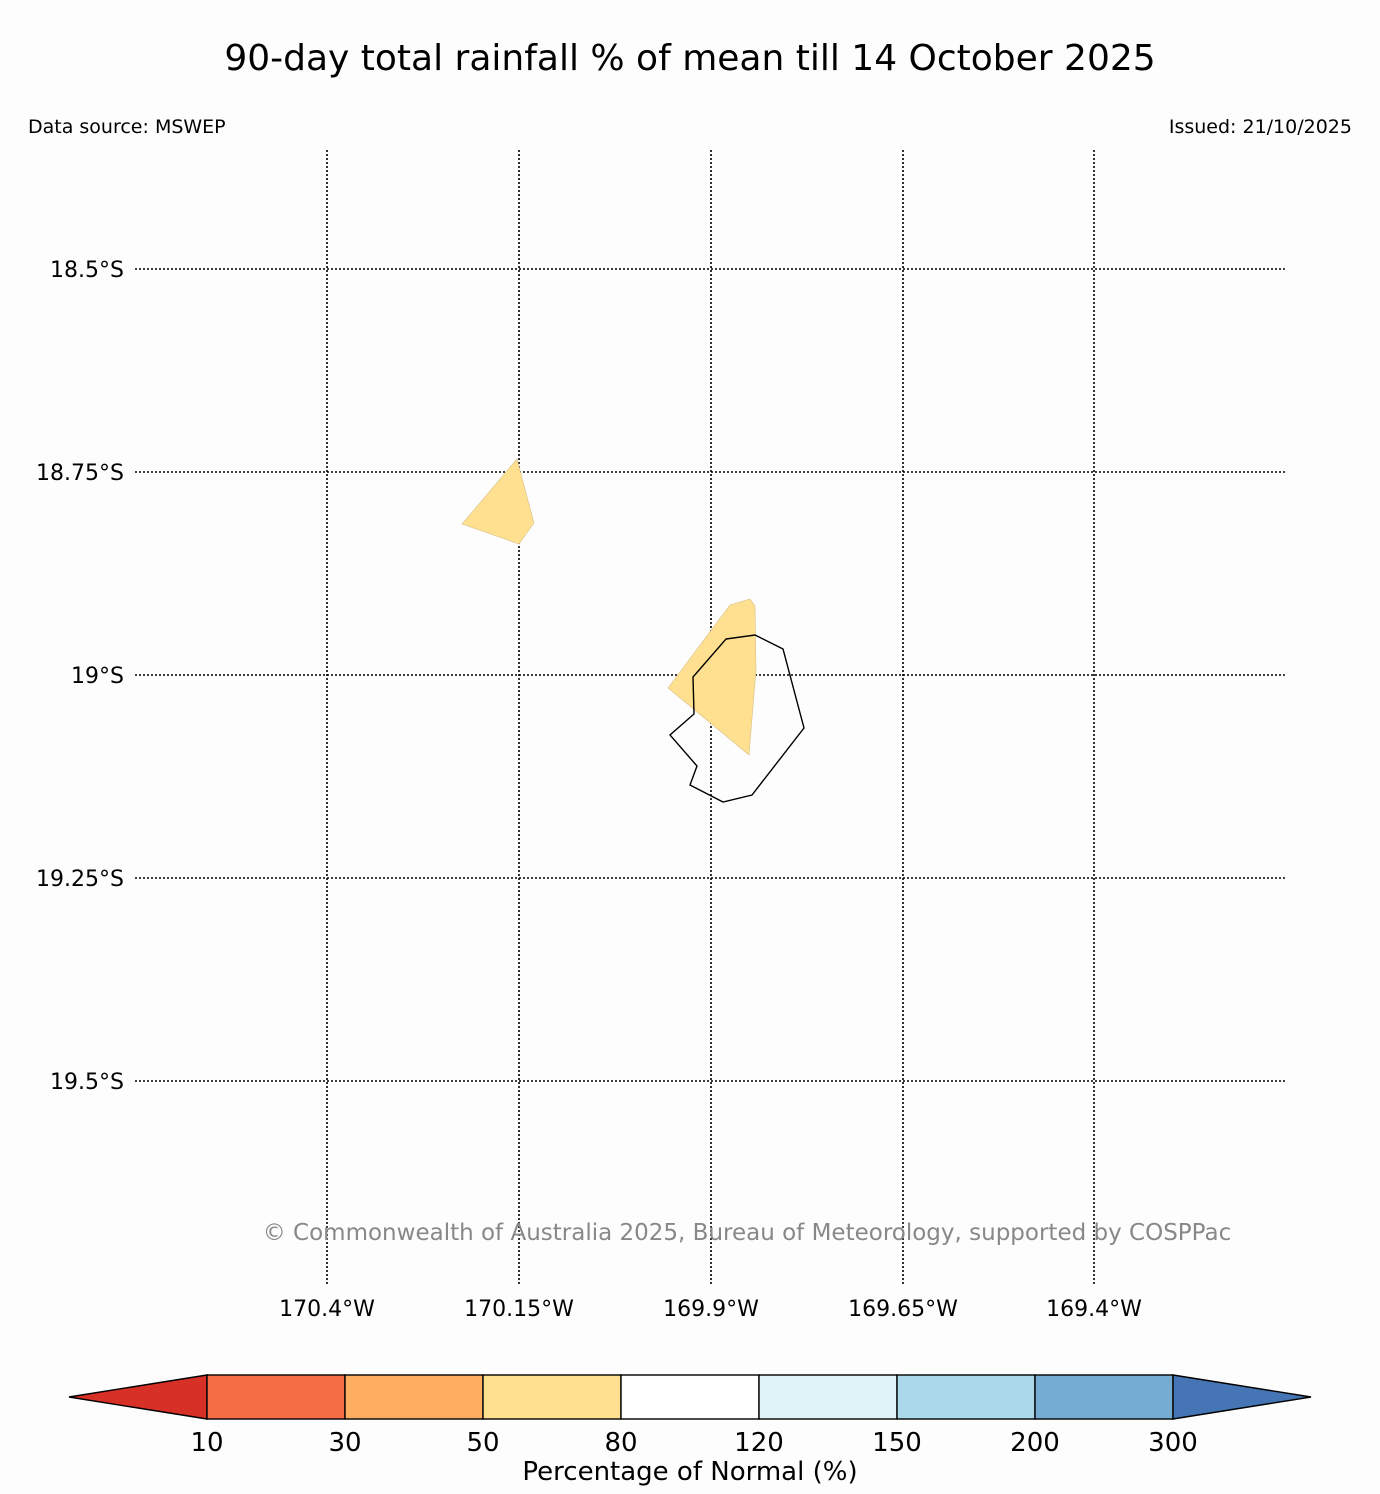 The height and width of the screenshot is (1494, 1380). Describe the element at coordinates (759, 1443) in the screenshot. I see `colorbar-tick-120: 120` at that location.